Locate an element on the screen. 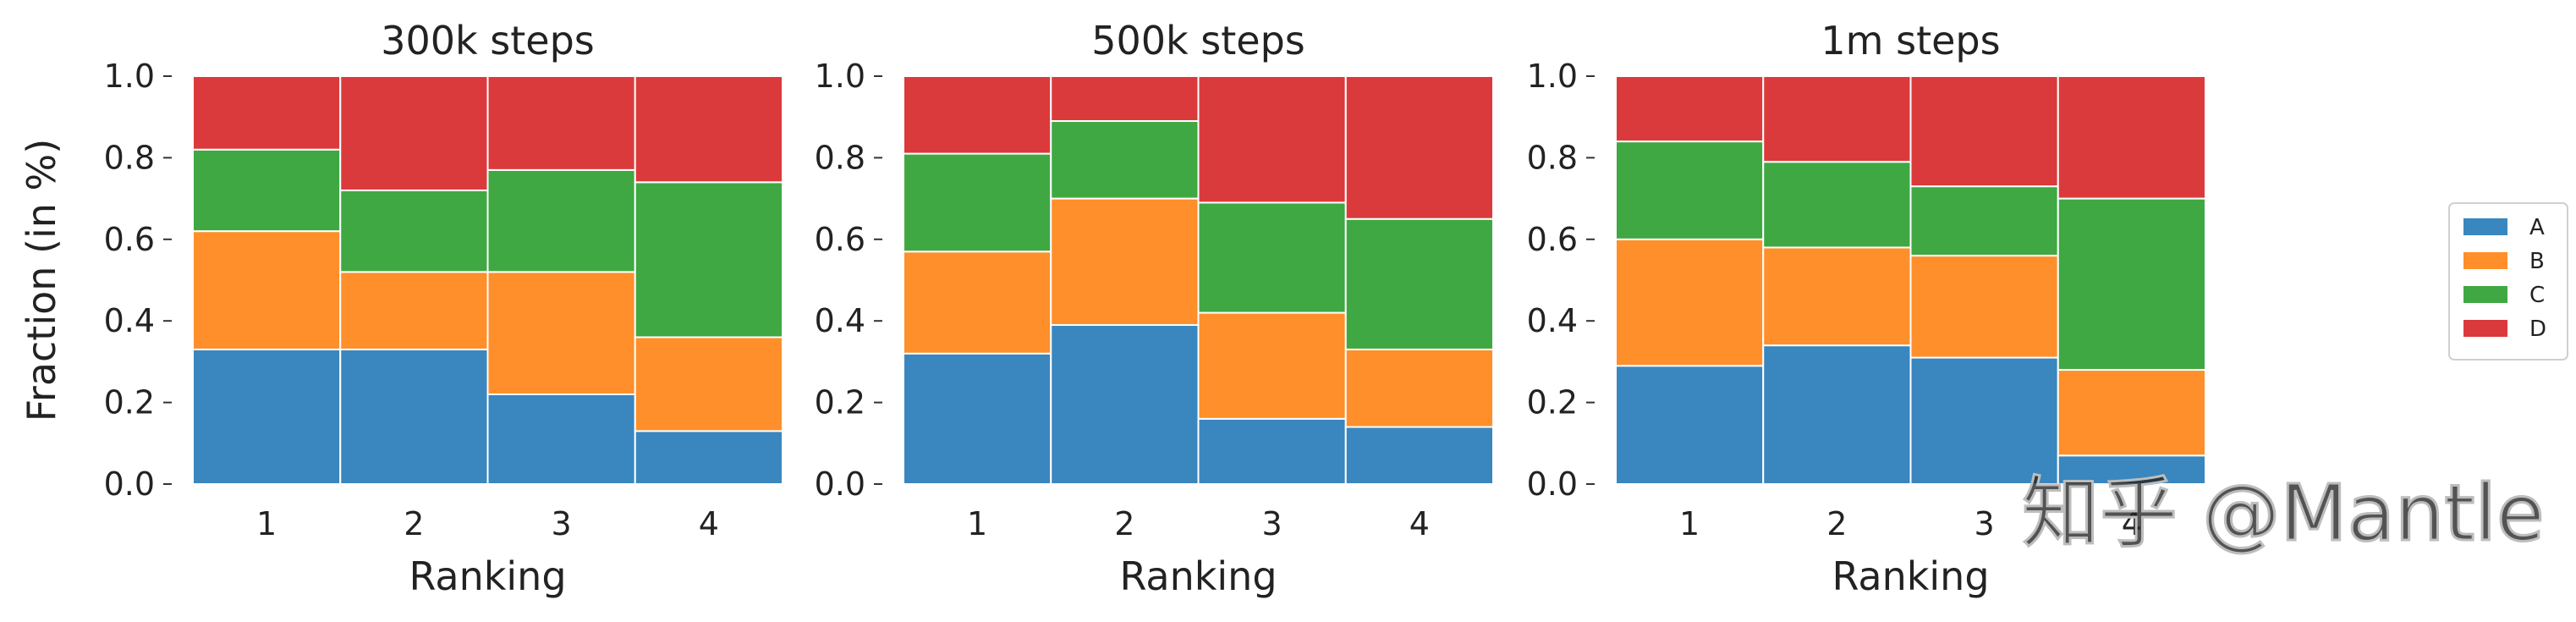 This screenshot has width=2576, height=622. legend-swatch-c is located at coordinates (2485, 295).